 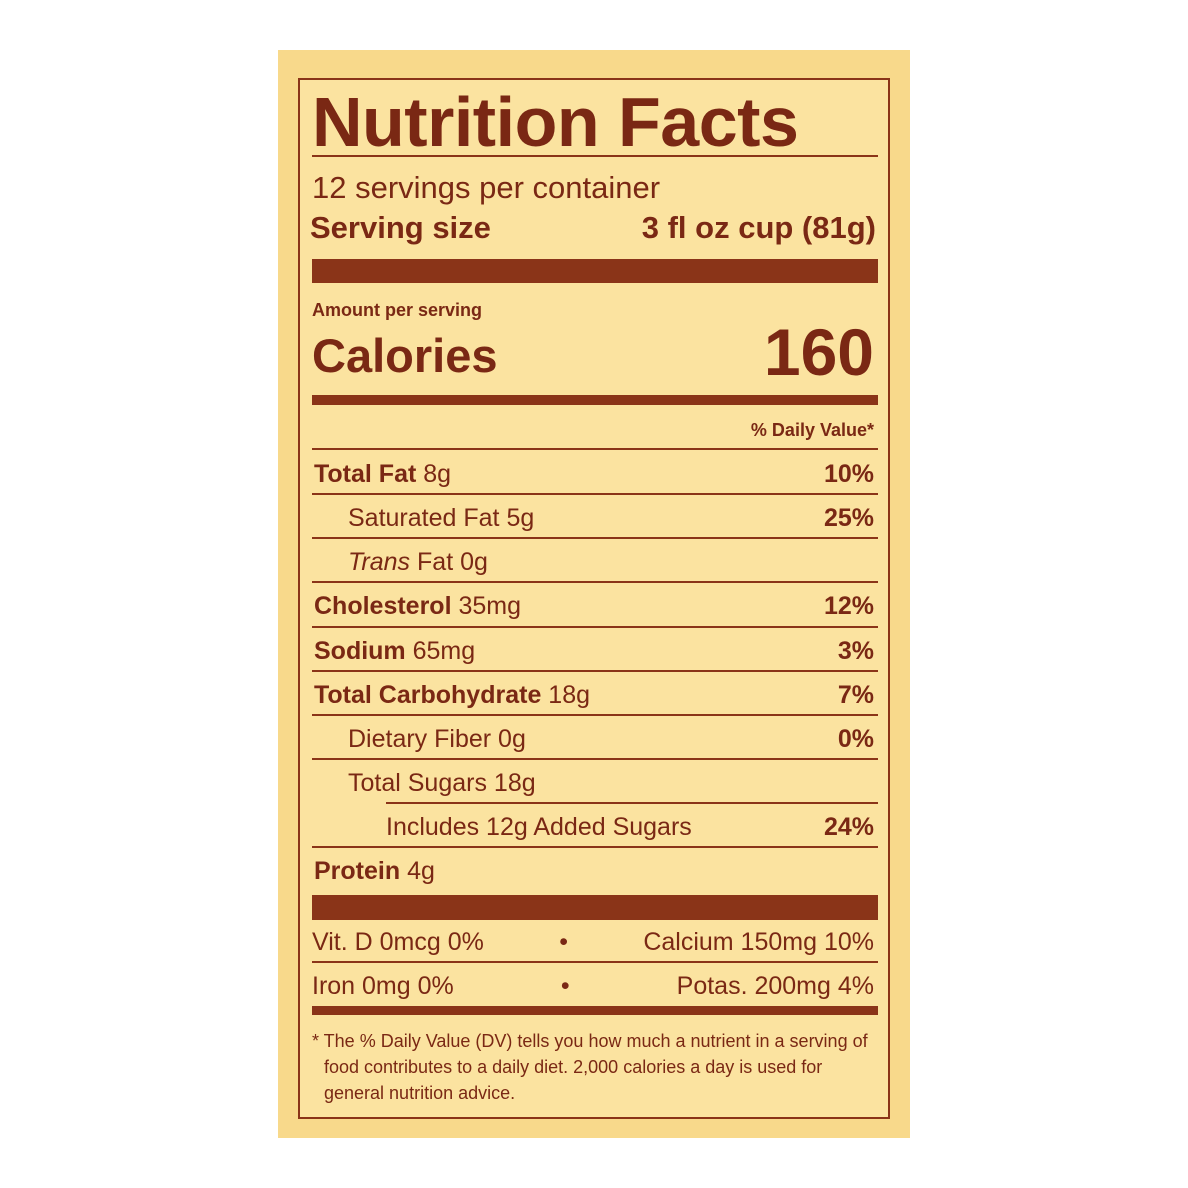 What do you see at coordinates (818, 352) in the screenshot?
I see `calories-value: 160` at bounding box center [818, 352].